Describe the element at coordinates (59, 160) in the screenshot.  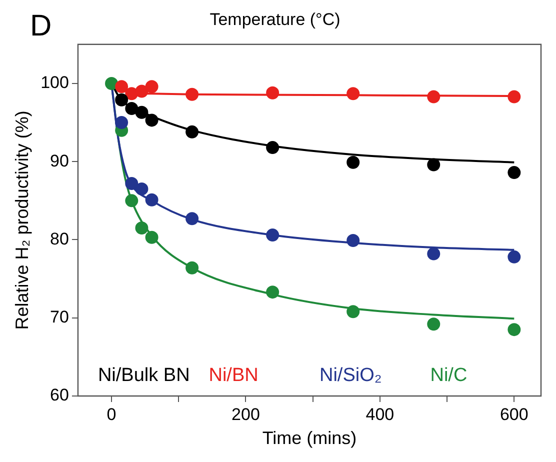
I see `y-tick-label: 90` at that location.